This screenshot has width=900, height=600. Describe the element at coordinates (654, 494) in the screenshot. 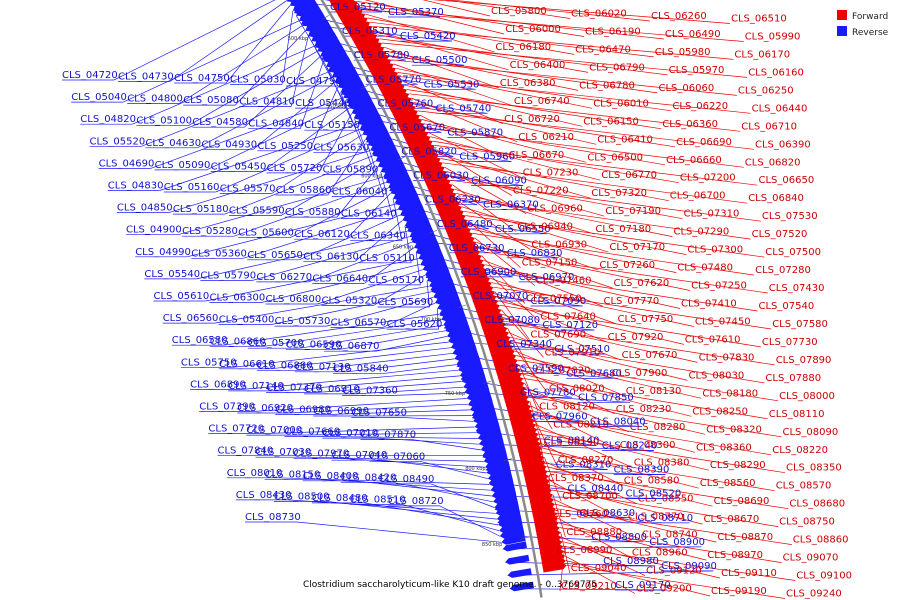

I see `reverse-gene-label: CLS_08520` at that location.